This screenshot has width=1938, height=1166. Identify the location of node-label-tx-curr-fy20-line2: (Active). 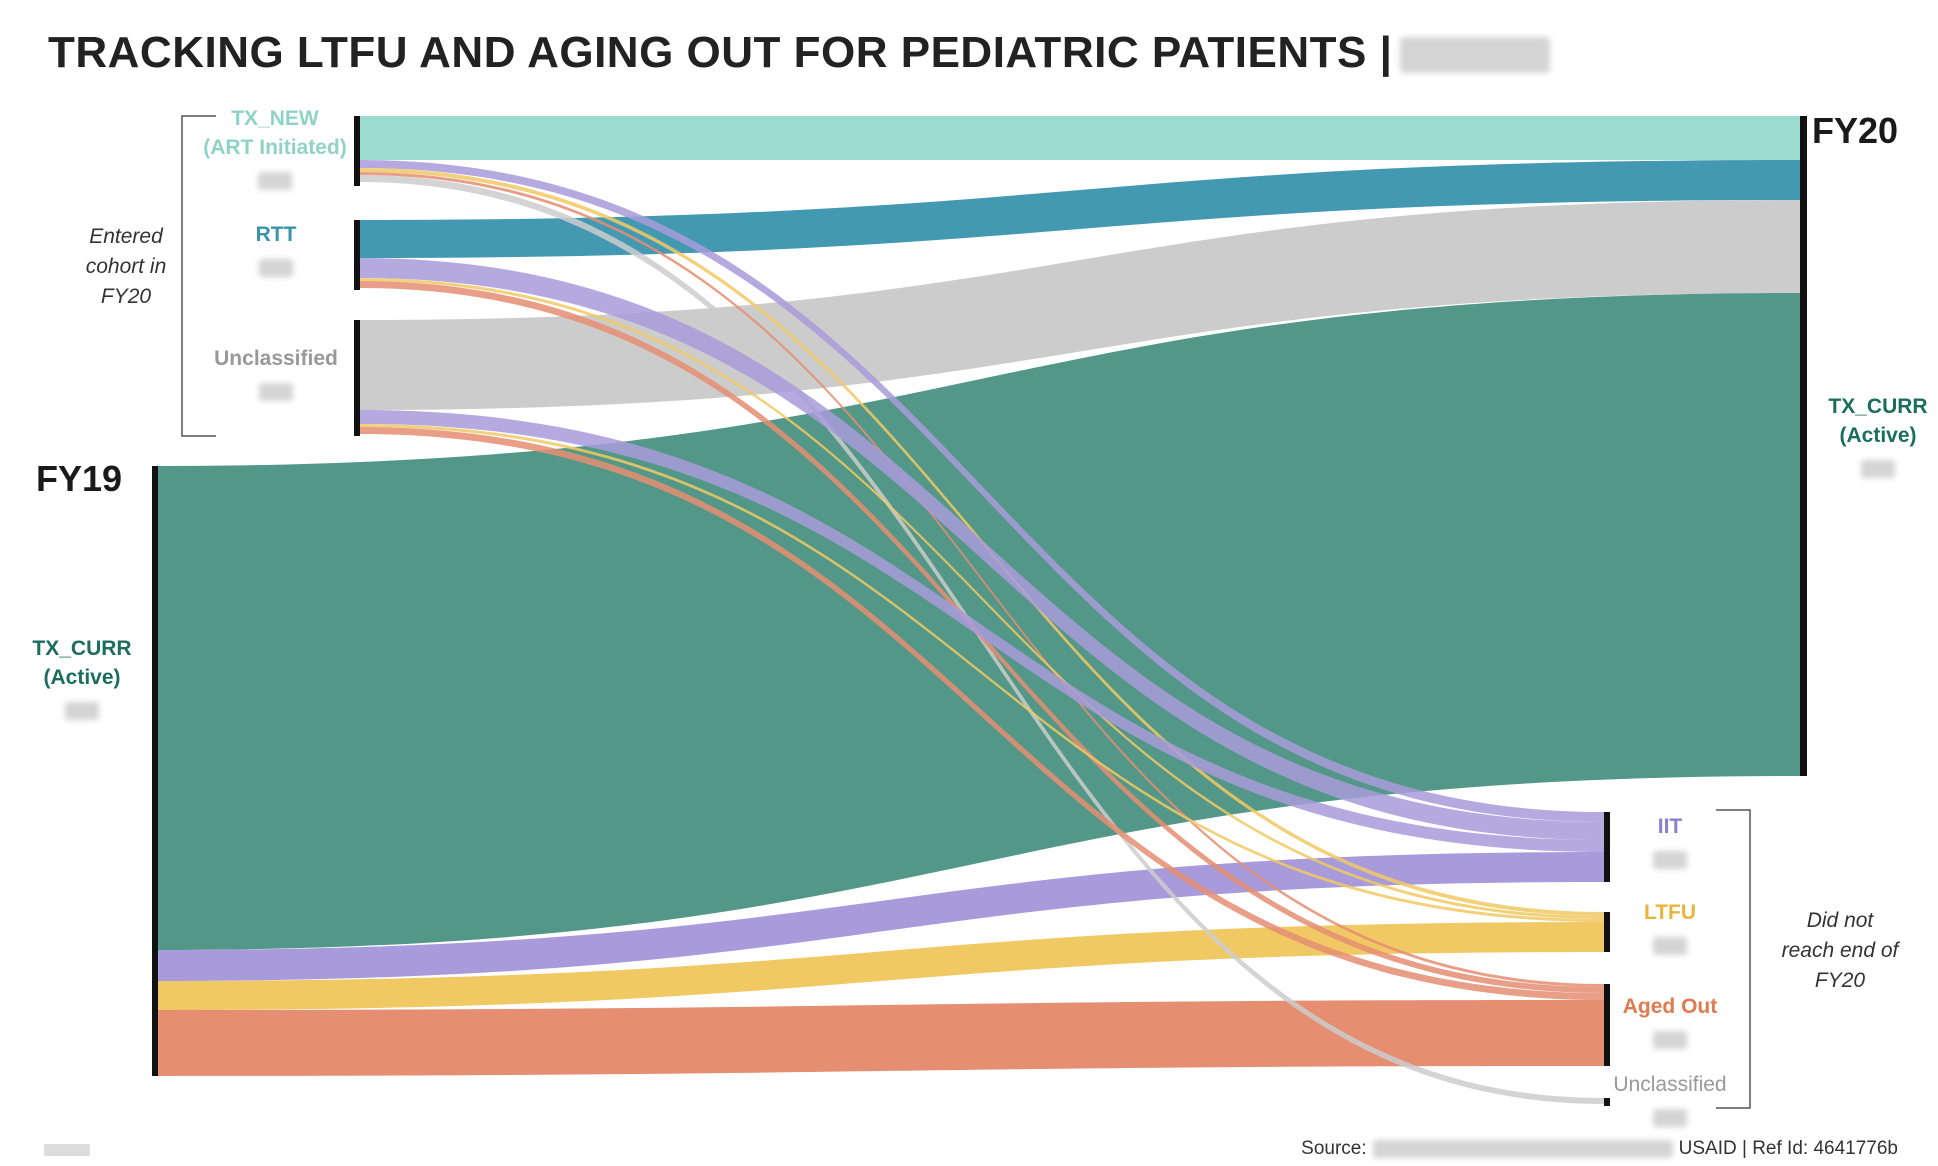
(1878, 435).